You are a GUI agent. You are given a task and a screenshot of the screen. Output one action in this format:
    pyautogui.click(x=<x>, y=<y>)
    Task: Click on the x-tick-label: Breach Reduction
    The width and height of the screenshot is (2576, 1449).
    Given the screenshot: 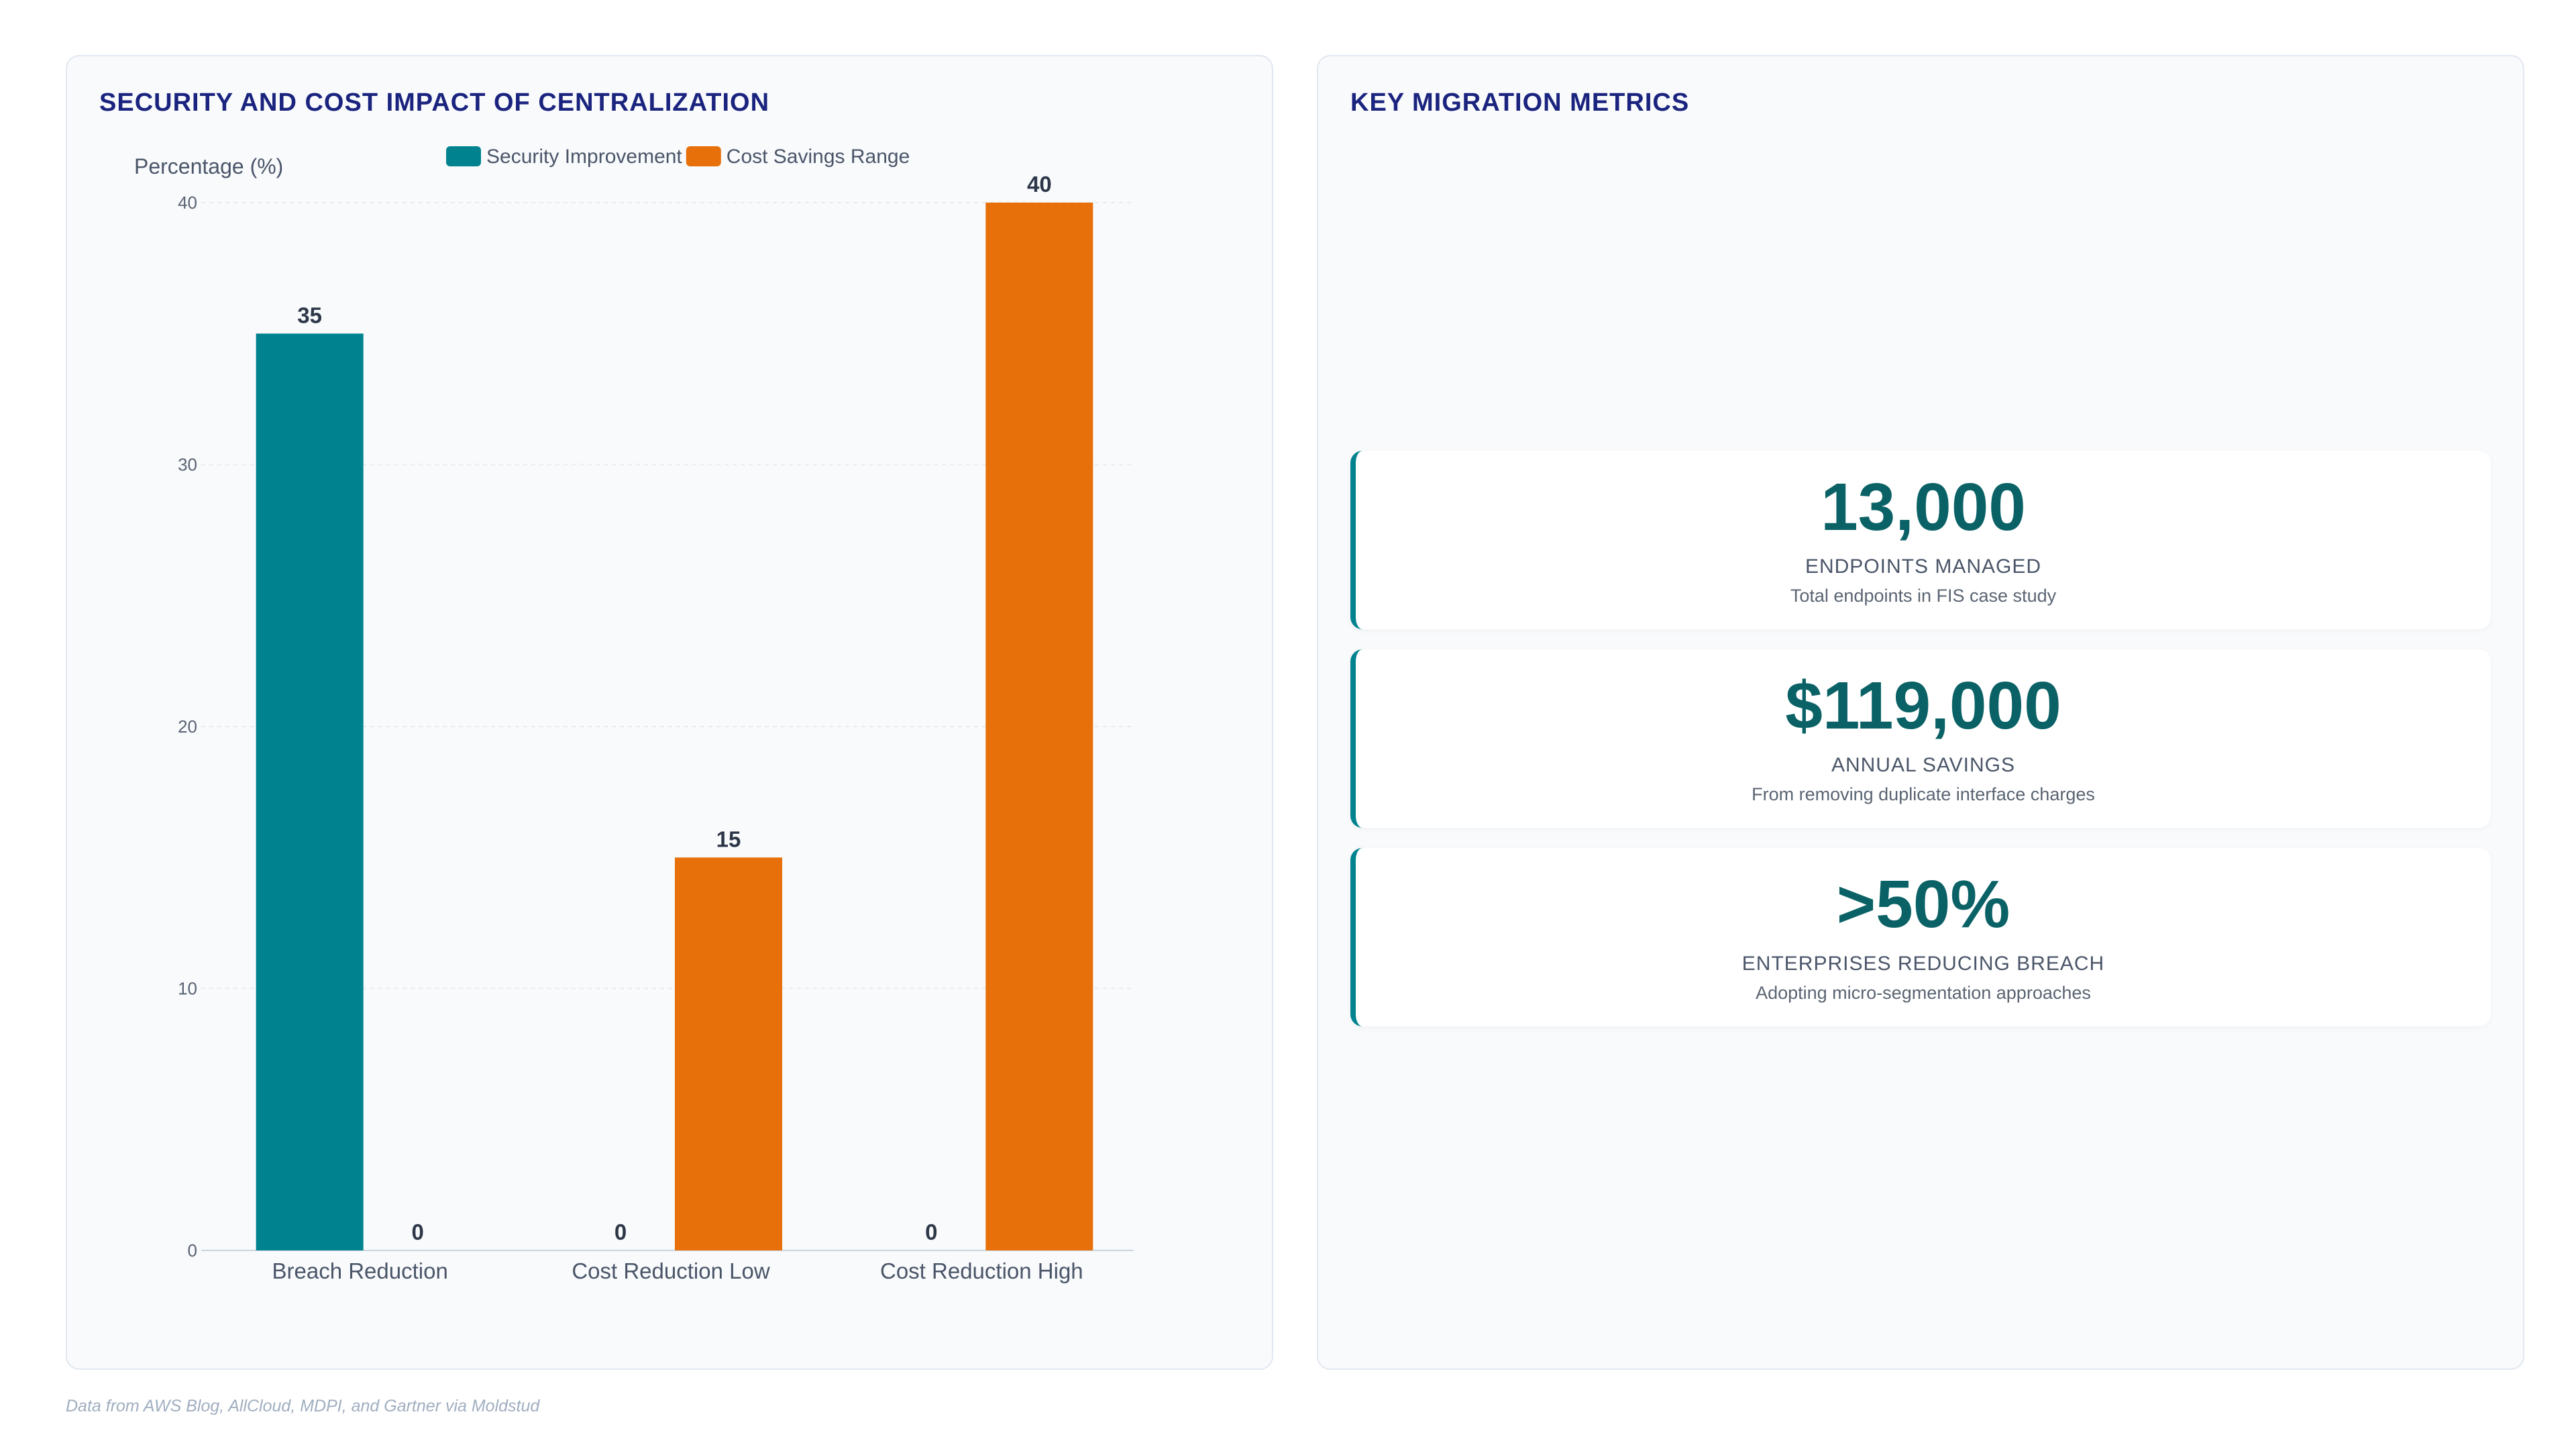 What is the action you would take?
    pyautogui.click(x=360, y=1270)
    